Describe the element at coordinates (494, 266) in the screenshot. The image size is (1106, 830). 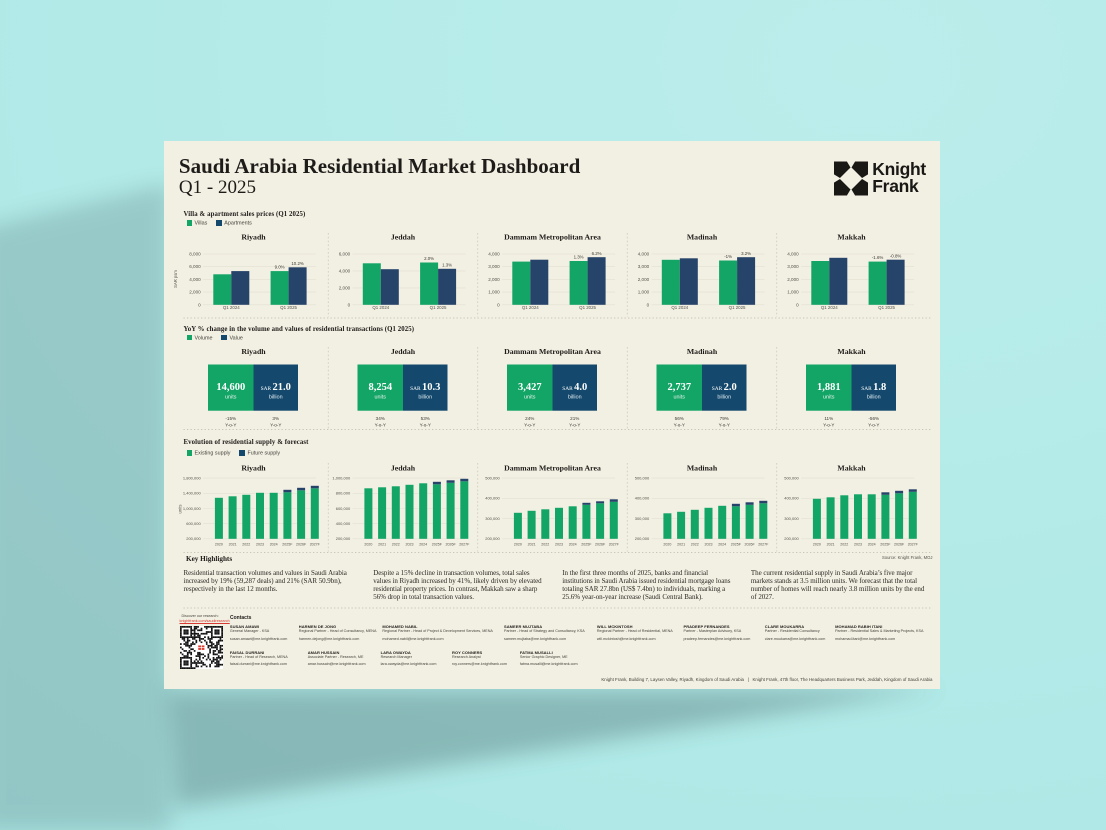
I see `svg-text: 3,000` at that location.